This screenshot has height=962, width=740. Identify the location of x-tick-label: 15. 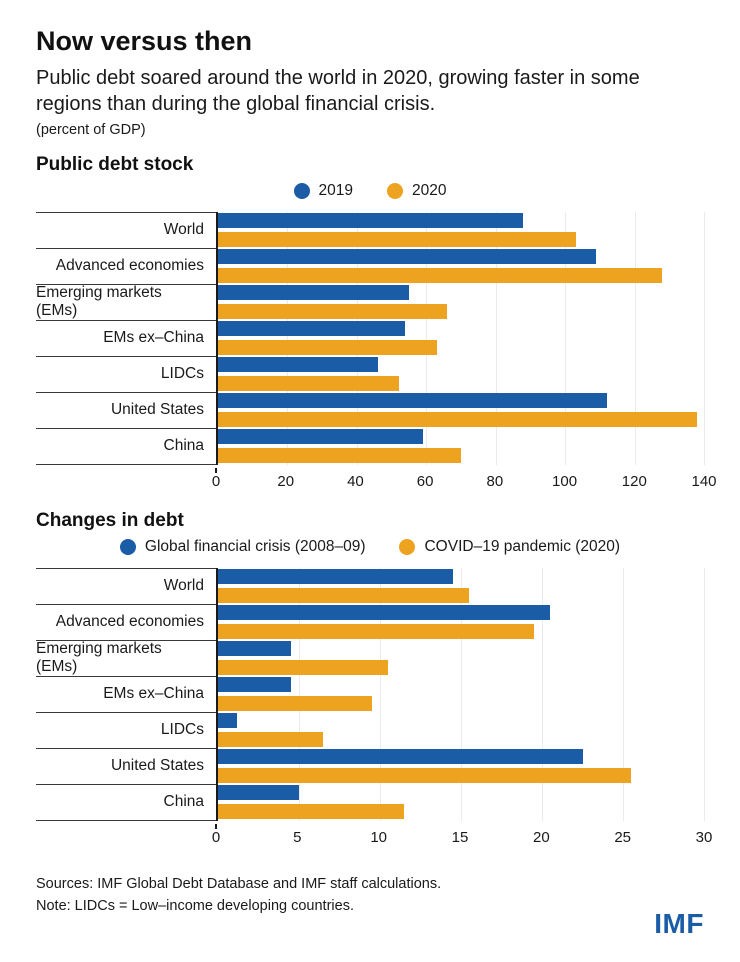
(460, 837).